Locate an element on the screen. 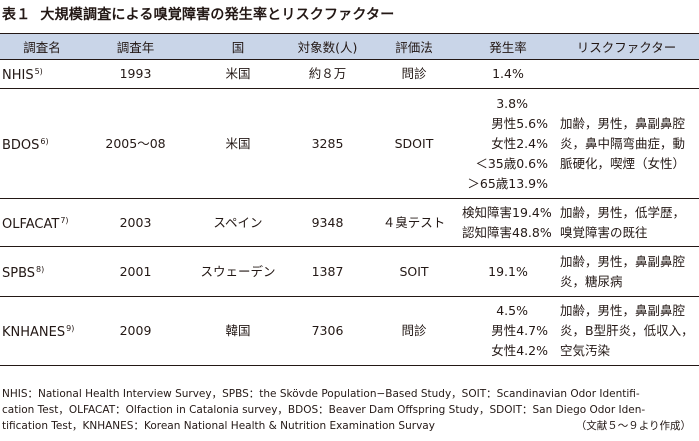 This screenshot has width=699, height=441. header-survey-year: 調査年 is located at coordinates (135, 46).